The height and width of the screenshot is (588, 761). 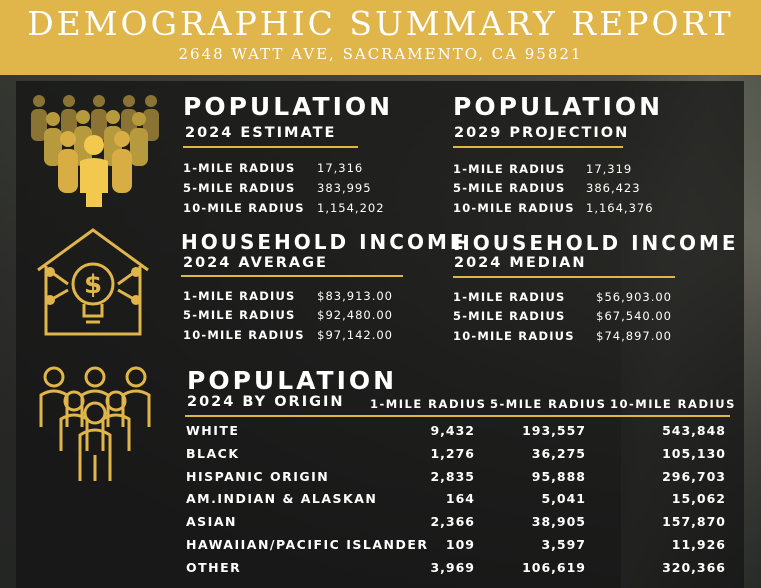 I want to click on pop2024-row-label: 10-MILE RADIUS, so click(x=244, y=208).